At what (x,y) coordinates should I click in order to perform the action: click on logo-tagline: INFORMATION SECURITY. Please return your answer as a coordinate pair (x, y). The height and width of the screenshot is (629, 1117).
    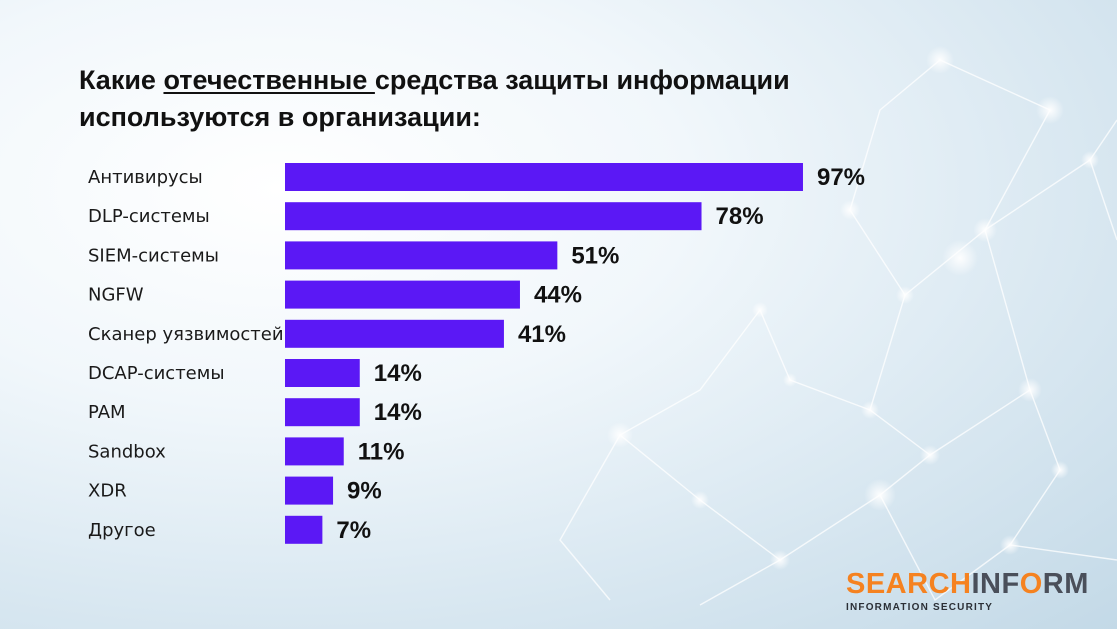
    Looking at the image, I should click on (920, 607).